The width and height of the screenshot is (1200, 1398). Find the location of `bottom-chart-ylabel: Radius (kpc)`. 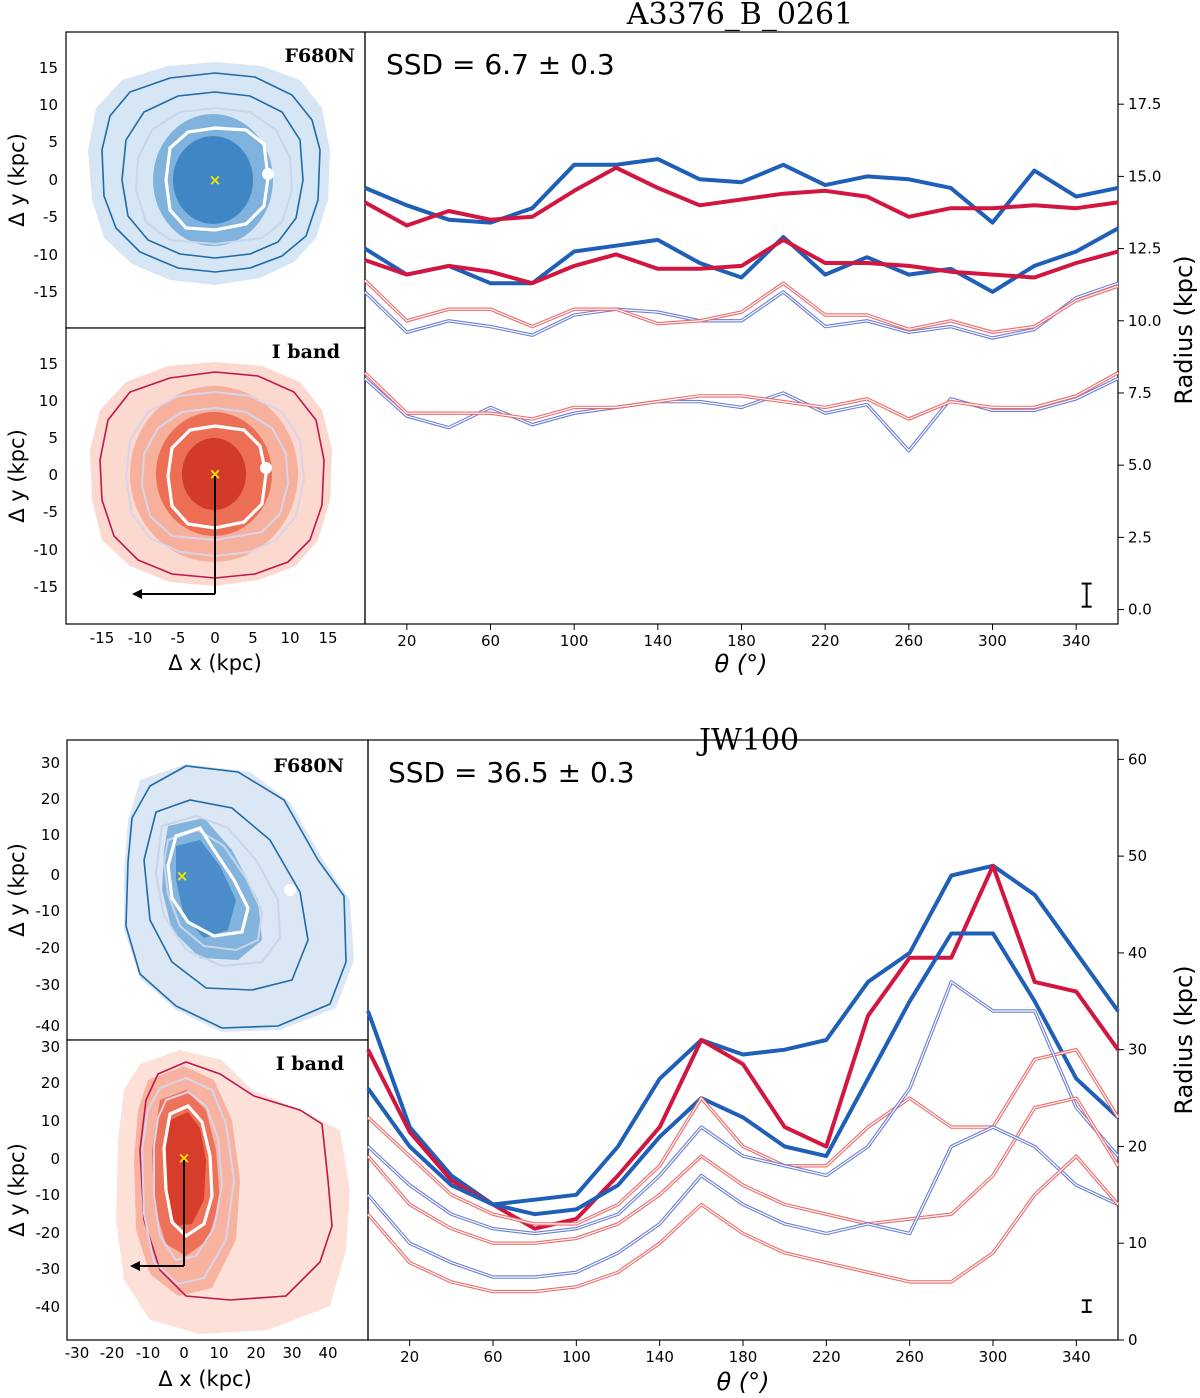

bottom-chart-ylabel: Radius (kpc) is located at coordinates (1184, 1039).